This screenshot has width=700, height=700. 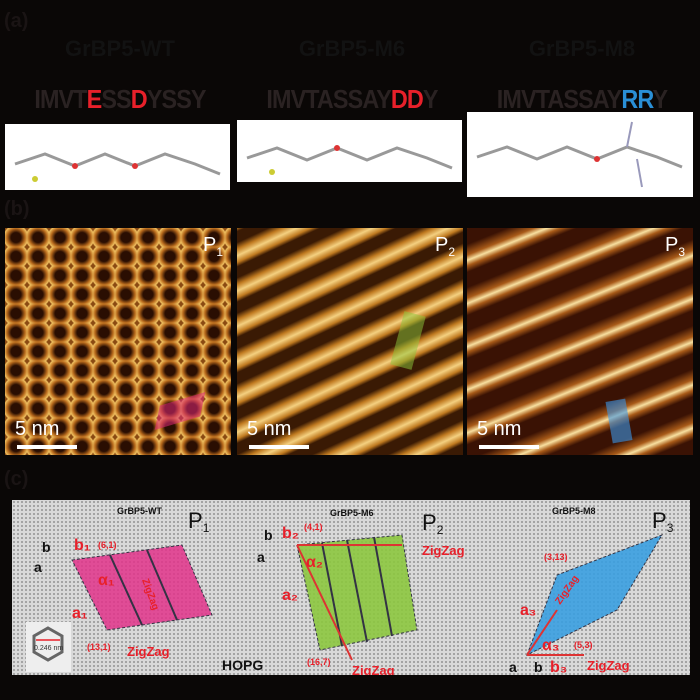 What do you see at coordinates (373, 669) in the screenshot?
I see `zigzag-p2-diagonal: ZigZag` at bounding box center [373, 669].